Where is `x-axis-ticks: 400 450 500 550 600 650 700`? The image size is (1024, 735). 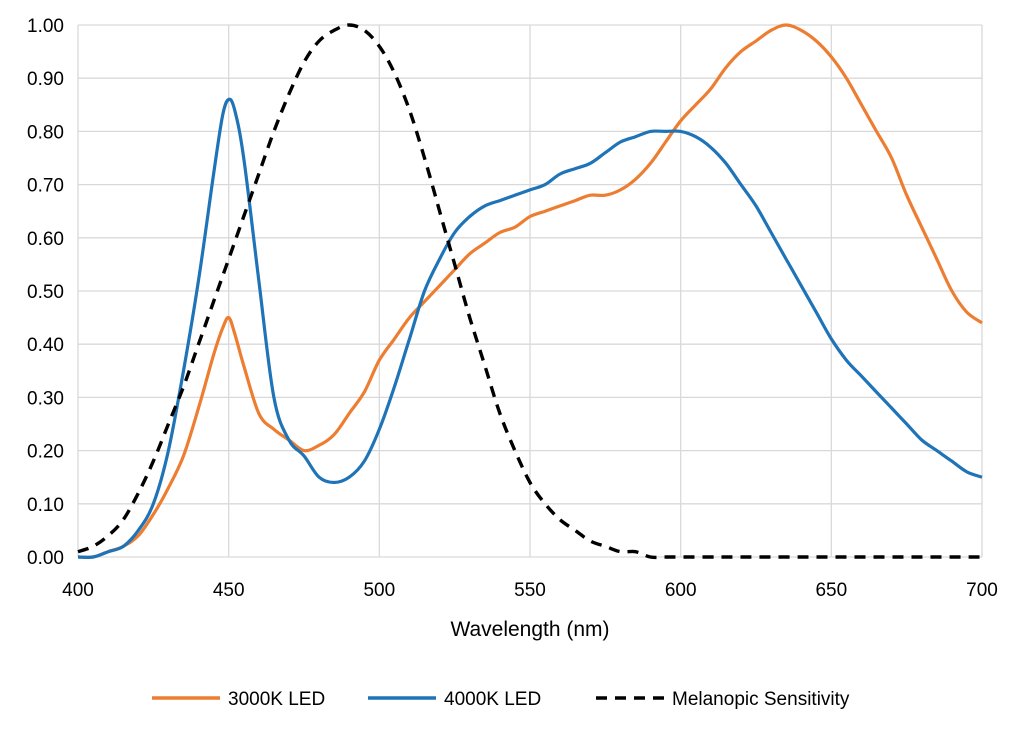
x-axis-ticks: 400 450 500 550 600 650 700 is located at coordinates (530, 590).